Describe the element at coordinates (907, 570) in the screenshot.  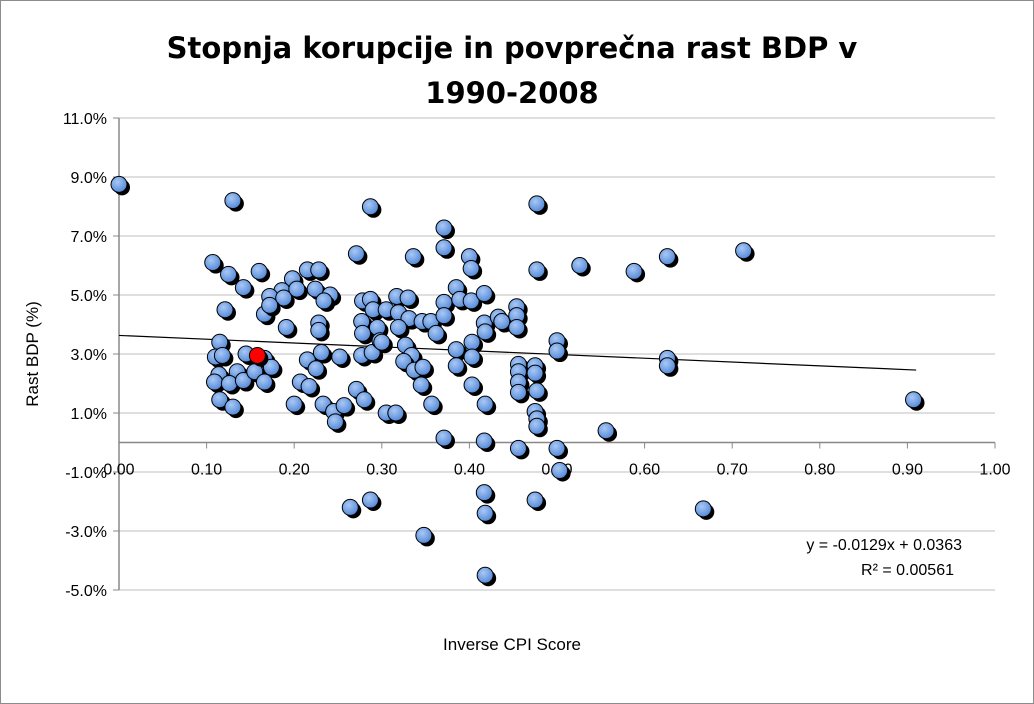
I see `r-squared-label: R² = 0.00561` at that location.